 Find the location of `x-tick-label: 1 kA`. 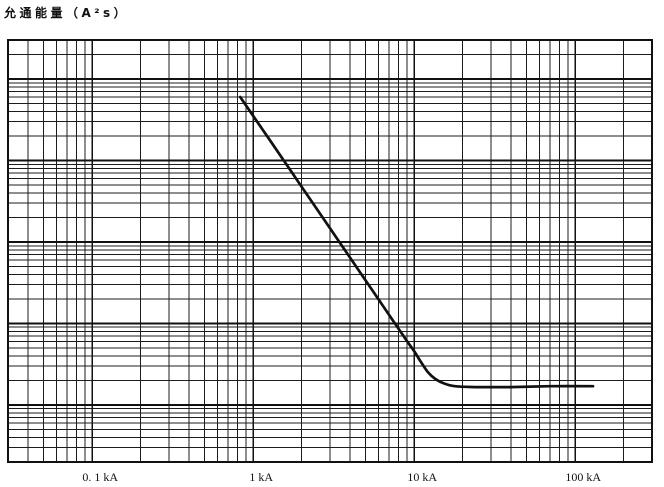

x-tick-label: 1 kA is located at coordinates (261, 477).